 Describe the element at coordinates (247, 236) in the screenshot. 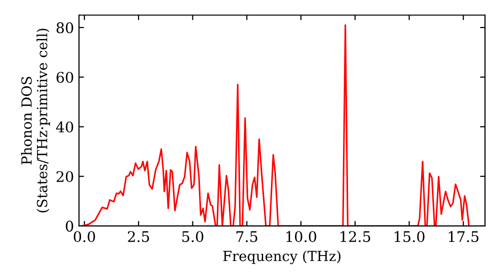

I see `x-tick-label: 7.5` at that location.